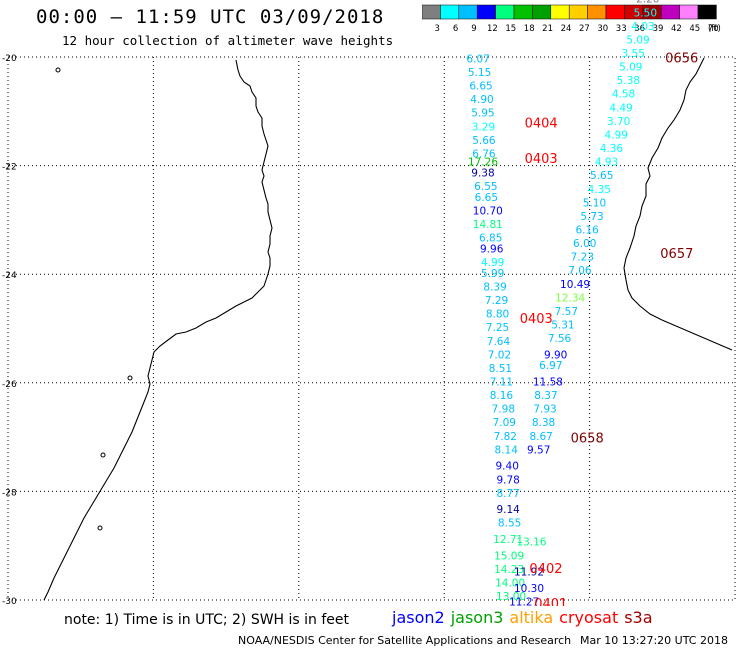 Image resolution: width=740 pixels, height=650 pixels. Describe the element at coordinates (676, 254) in the screenshot. I see `pass-time-label: 0657` at that location.